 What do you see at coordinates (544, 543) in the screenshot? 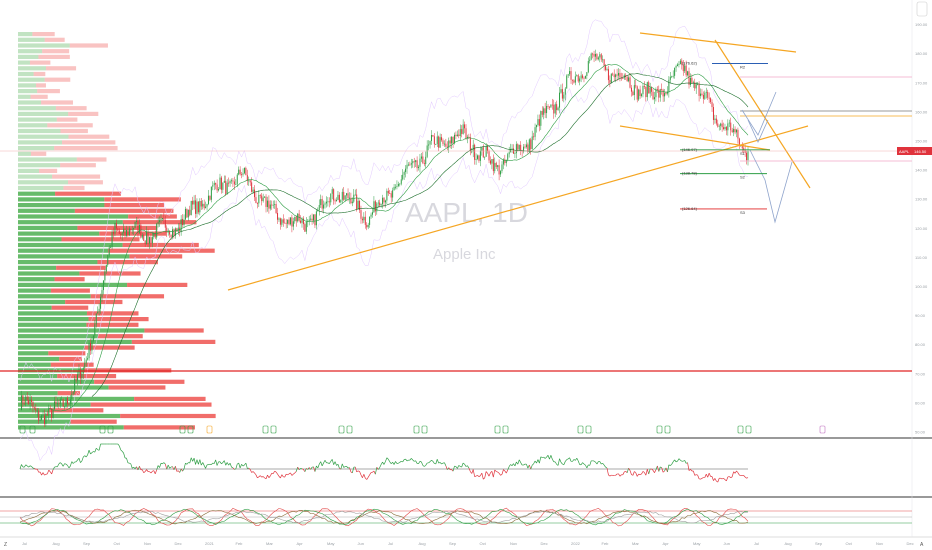
I see `time-tick-label: Dec` at bounding box center [544, 543].